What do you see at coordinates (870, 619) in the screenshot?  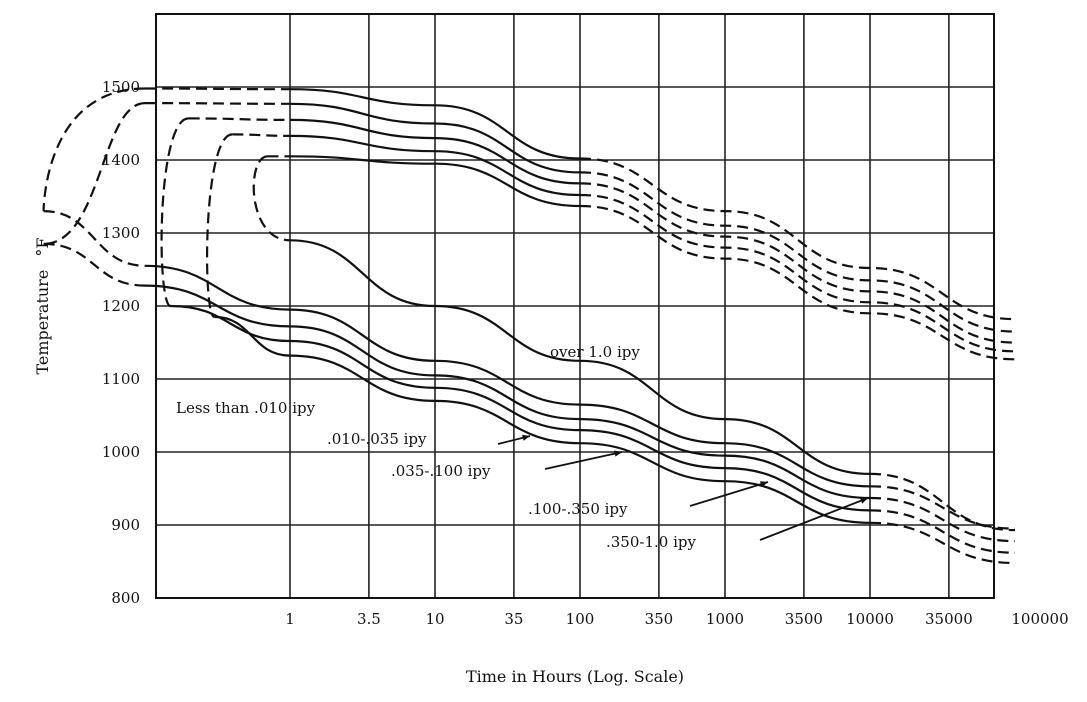 I see `x-tick-label: 10000` at bounding box center [870, 619].